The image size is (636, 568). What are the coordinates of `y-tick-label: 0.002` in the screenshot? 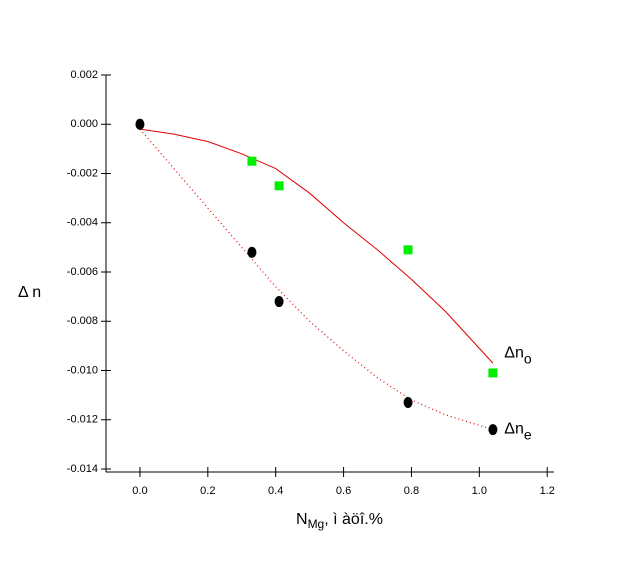 It's located at (84, 75).